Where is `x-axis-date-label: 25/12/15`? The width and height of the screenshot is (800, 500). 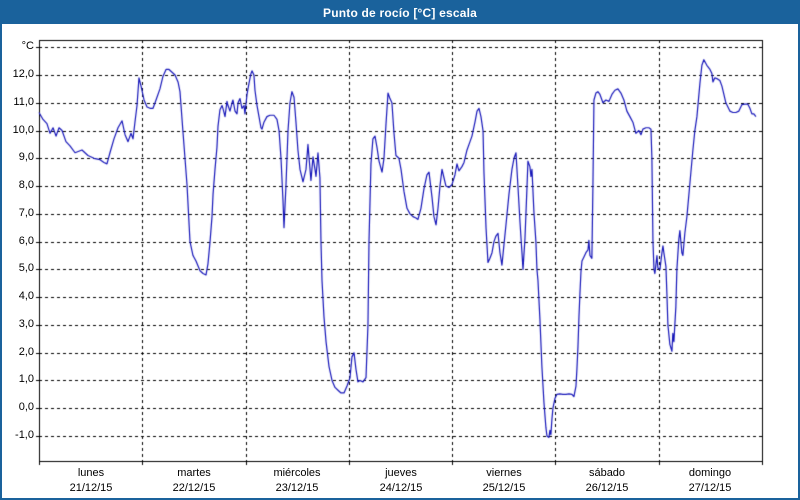 x-axis-date-label: 25/12/15 is located at coordinates (504, 488).